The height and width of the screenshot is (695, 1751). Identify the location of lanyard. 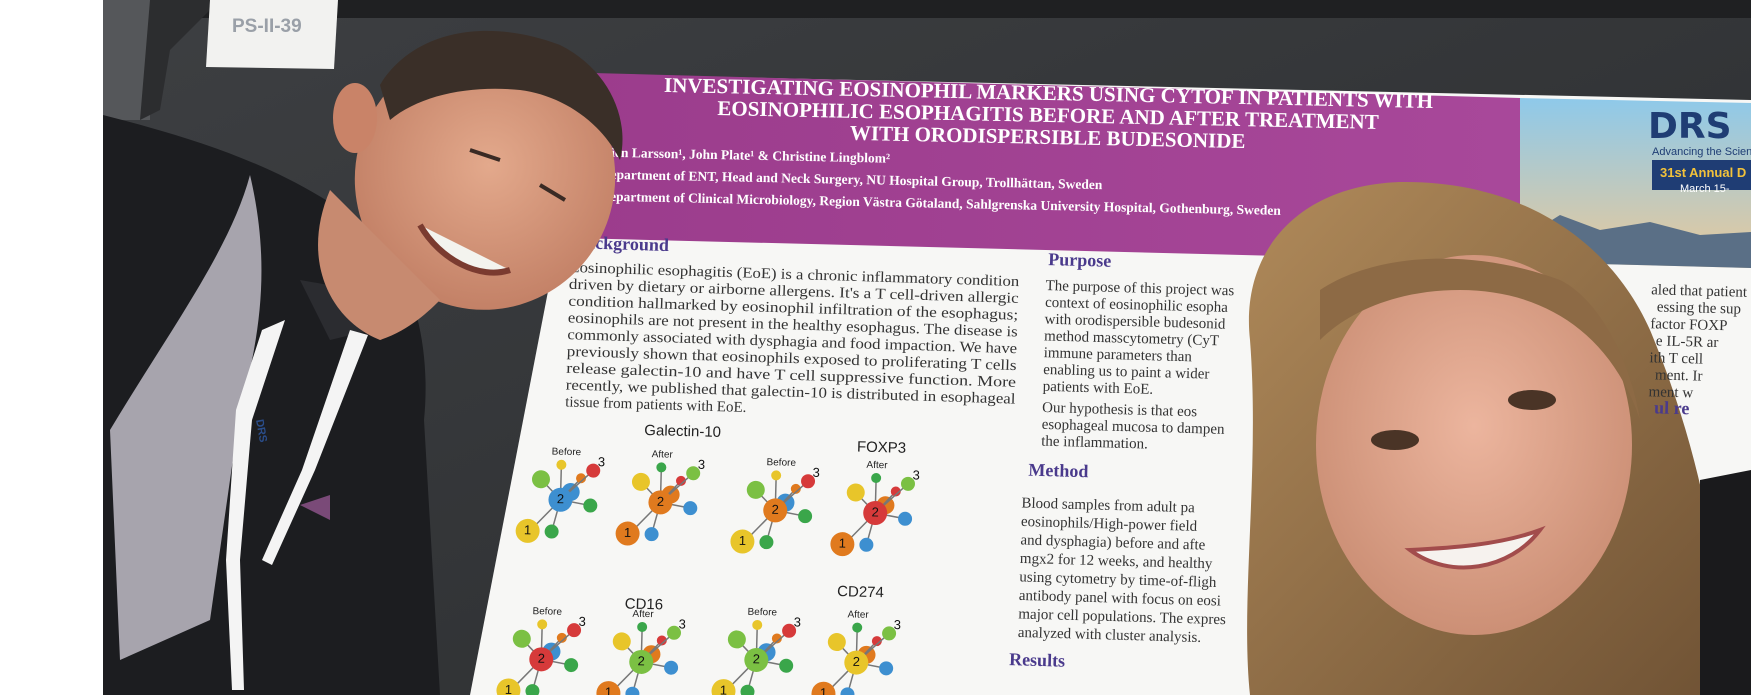
(255, 505).